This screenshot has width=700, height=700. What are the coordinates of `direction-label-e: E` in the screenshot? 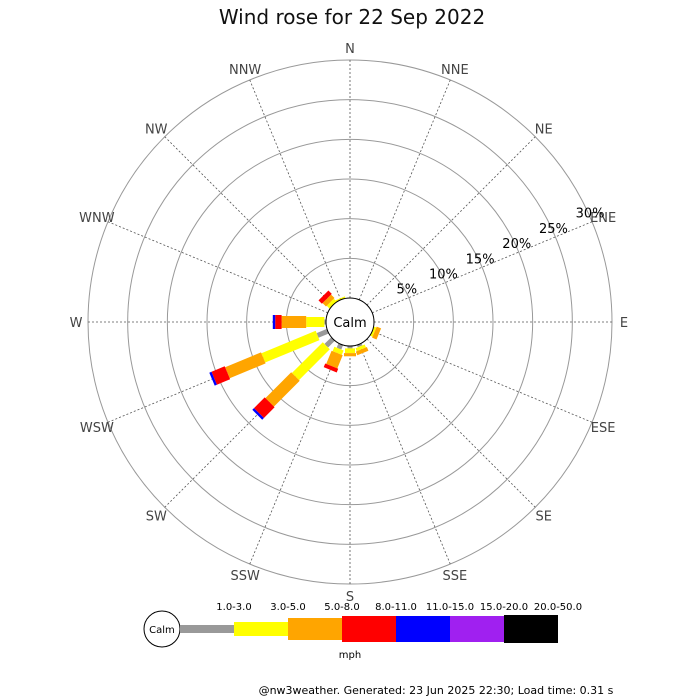 It's located at (624, 323).